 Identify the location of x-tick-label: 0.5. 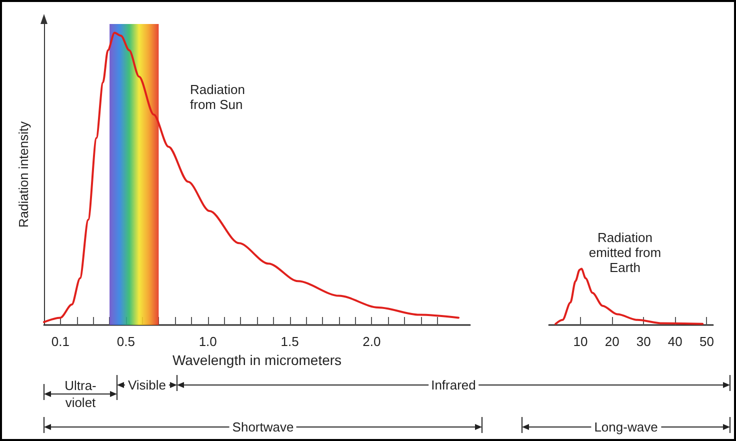
(125, 341).